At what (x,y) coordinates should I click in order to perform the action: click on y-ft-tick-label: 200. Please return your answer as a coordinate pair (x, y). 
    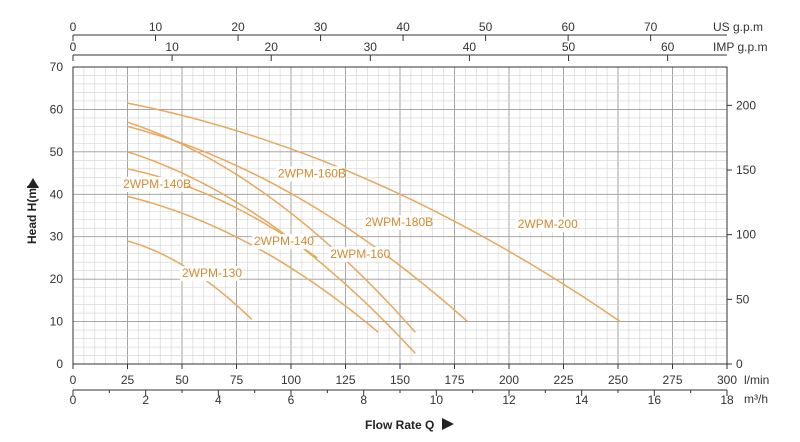
    Looking at the image, I should click on (746, 105).